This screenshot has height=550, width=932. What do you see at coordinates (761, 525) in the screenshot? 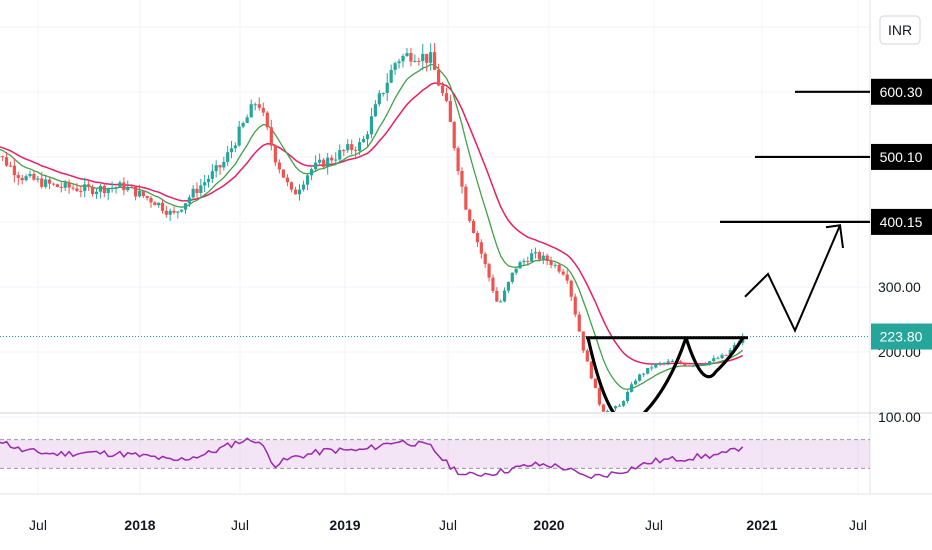
I see `time-tick-label: 2021` at bounding box center [761, 525].